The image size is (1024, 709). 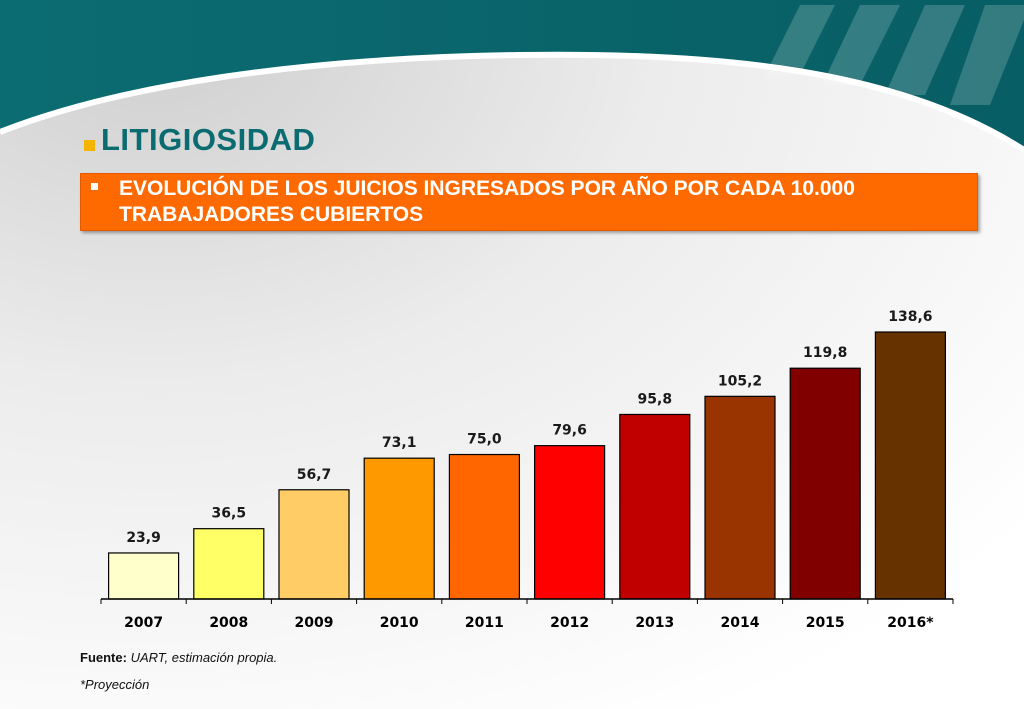 What do you see at coordinates (484, 440) in the screenshot?
I see `data-label-2011: 75,0` at bounding box center [484, 440].